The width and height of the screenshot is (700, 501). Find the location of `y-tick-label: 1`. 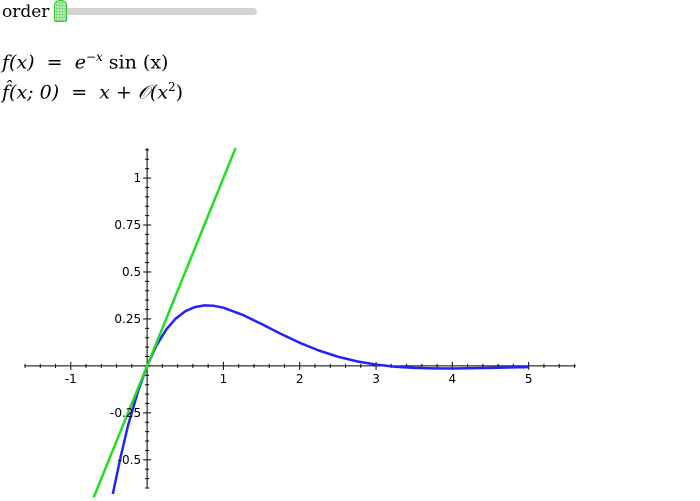

y-tick-label: 1 is located at coordinates (137, 178).